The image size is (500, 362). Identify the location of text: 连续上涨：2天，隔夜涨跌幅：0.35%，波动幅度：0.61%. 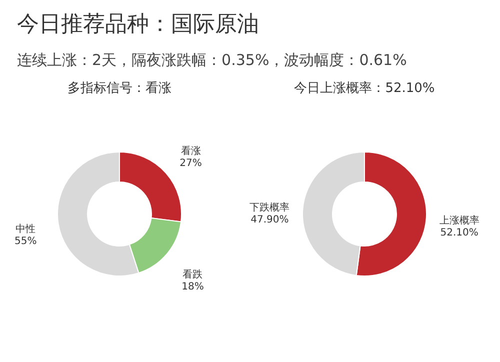
(212, 60).